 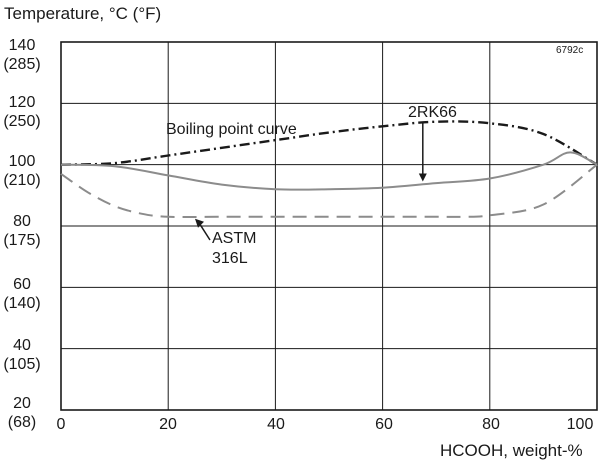 I want to click on astm-arrow-shaft, so click(x=204, y=231).